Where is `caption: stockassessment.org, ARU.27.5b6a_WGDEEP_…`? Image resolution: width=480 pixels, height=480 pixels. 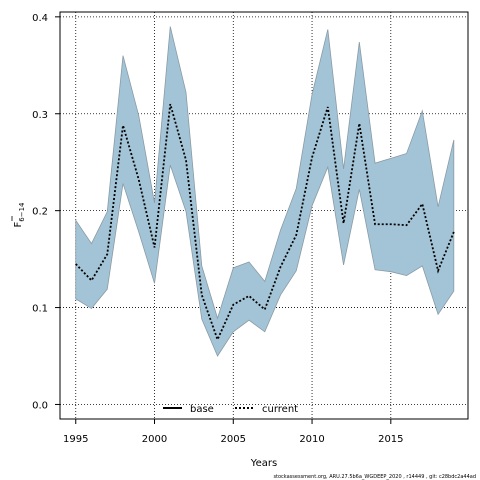
caption: stockassessment.org, ARU.27.5b6a_WGDEEP_… is located at coordinates (374, 477).